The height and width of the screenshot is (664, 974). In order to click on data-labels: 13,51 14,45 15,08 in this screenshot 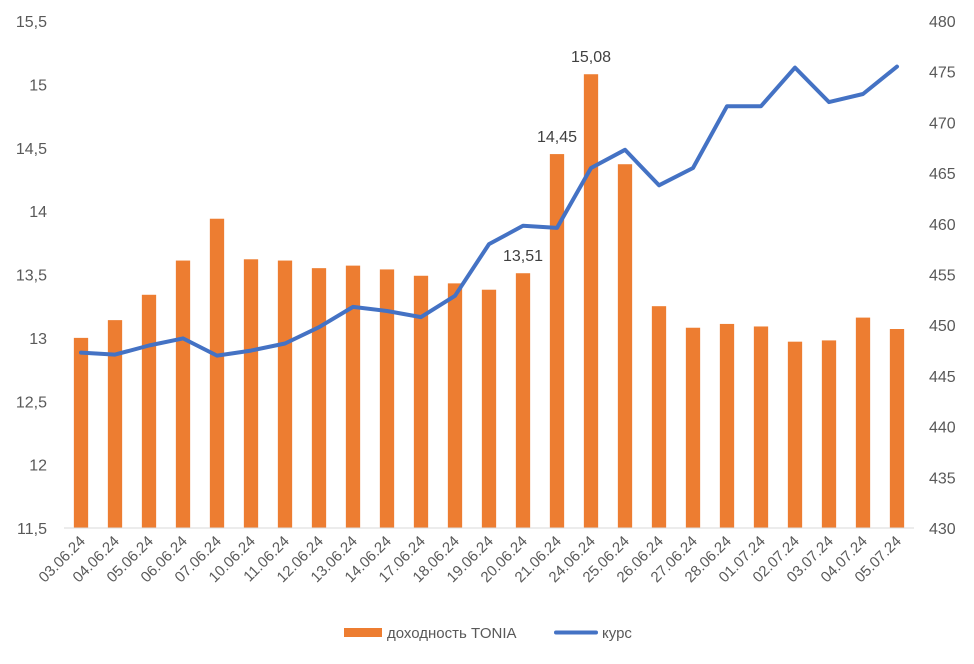, I will do `click(557, 157)`.